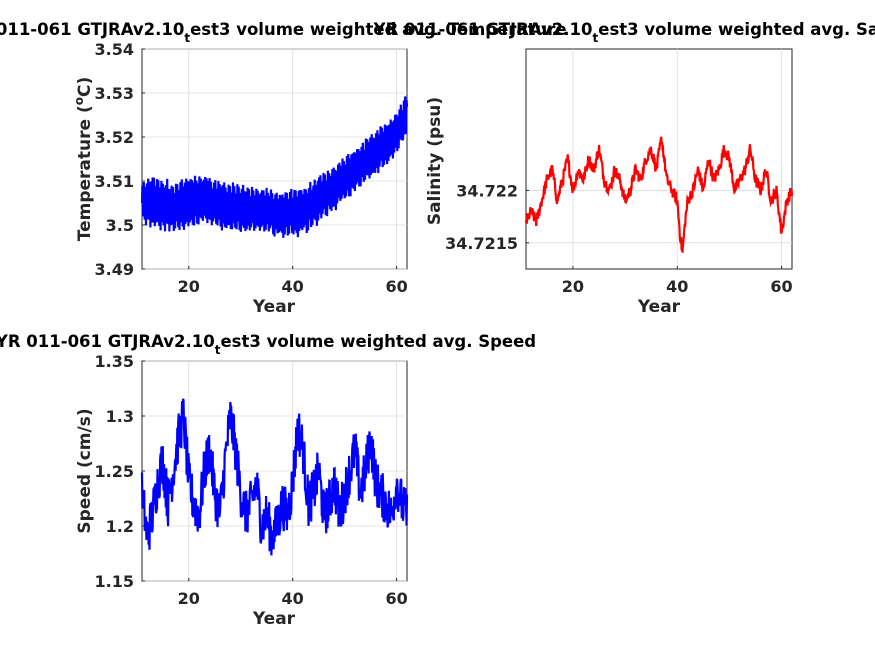 This screenshot has height=656, width=875. Describe the element at coordinates (781, 286) in the screenshot. I see `salinity-x-tick-label: 60` at that location.